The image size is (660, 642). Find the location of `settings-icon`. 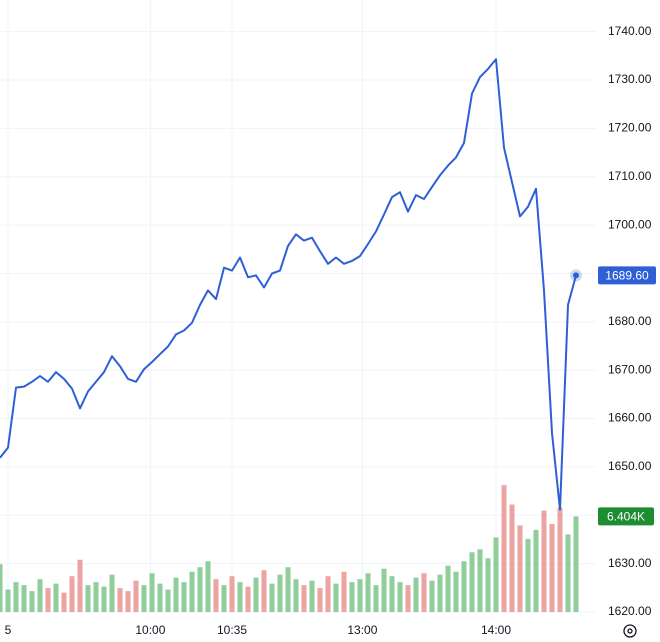

settings-icon is located at coordinates (630, 631).